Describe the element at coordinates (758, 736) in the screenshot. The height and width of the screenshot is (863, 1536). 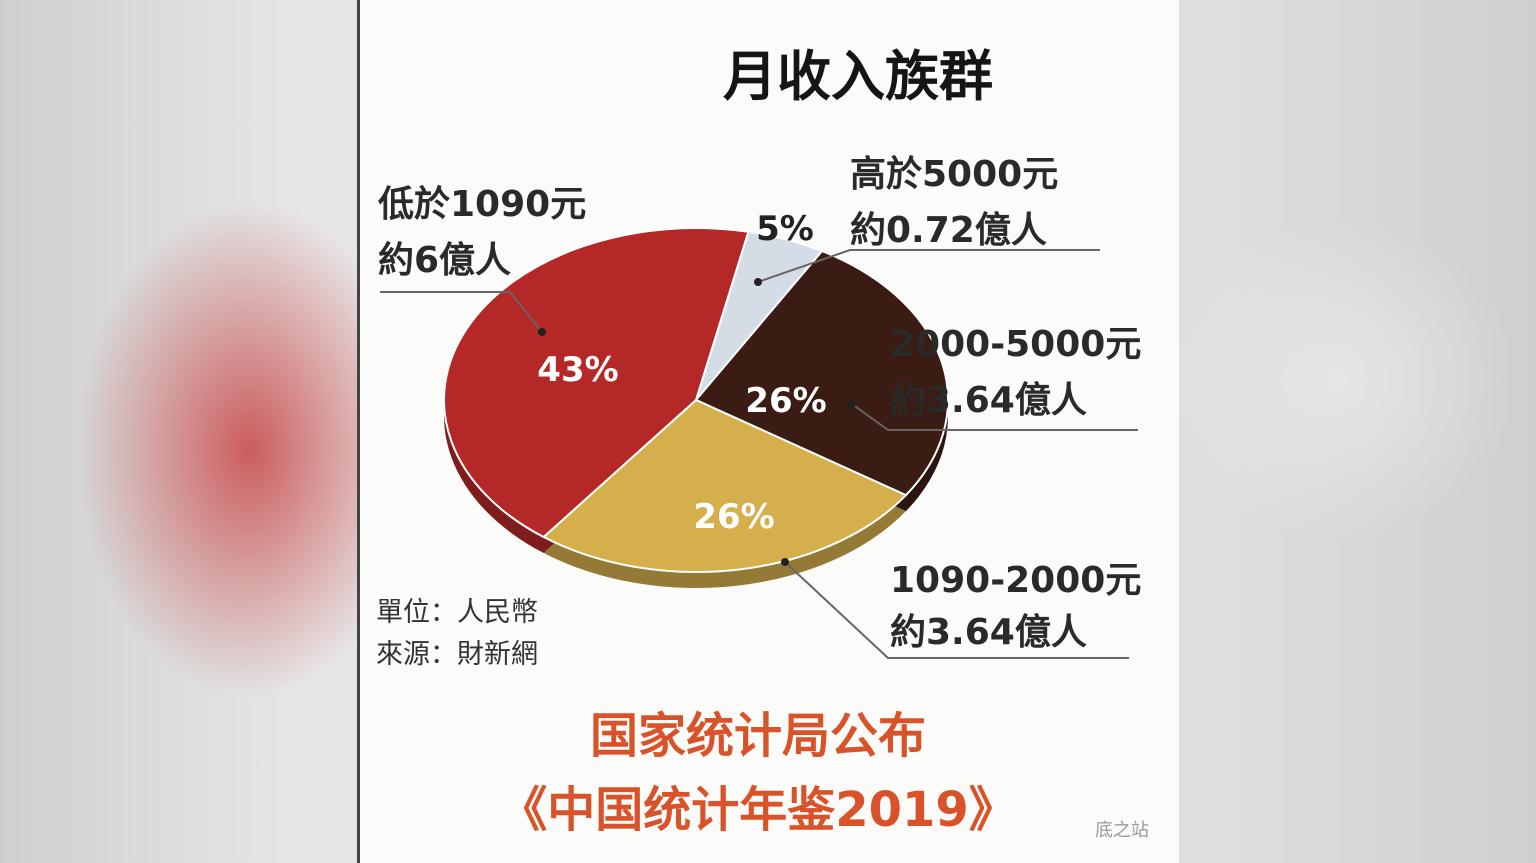
I see `footer-line1: 国家统计局公布` at that location.